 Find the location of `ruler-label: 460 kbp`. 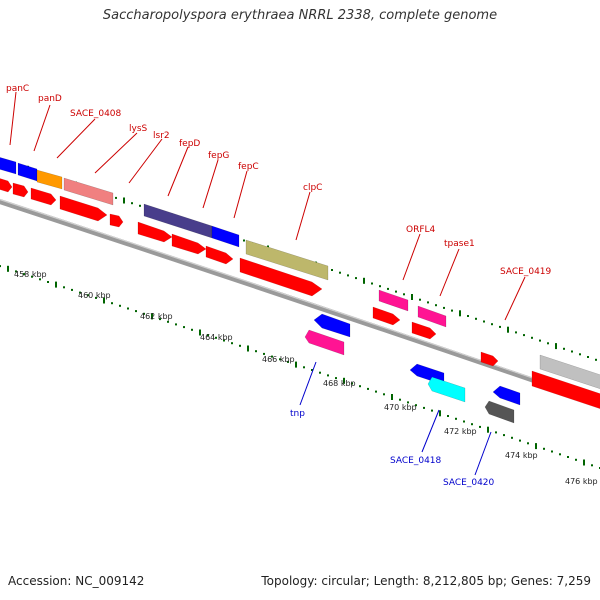

ruler-label: 460 kbp is located at coordinates (94, 295).